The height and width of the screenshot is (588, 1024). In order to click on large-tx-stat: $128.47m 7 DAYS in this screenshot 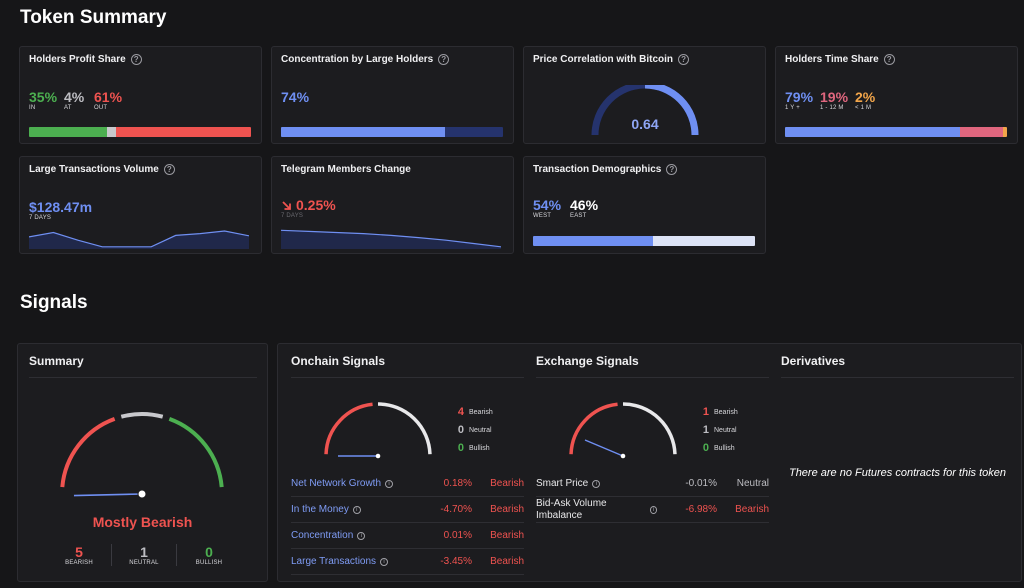, I will do `click(60, 210)`.